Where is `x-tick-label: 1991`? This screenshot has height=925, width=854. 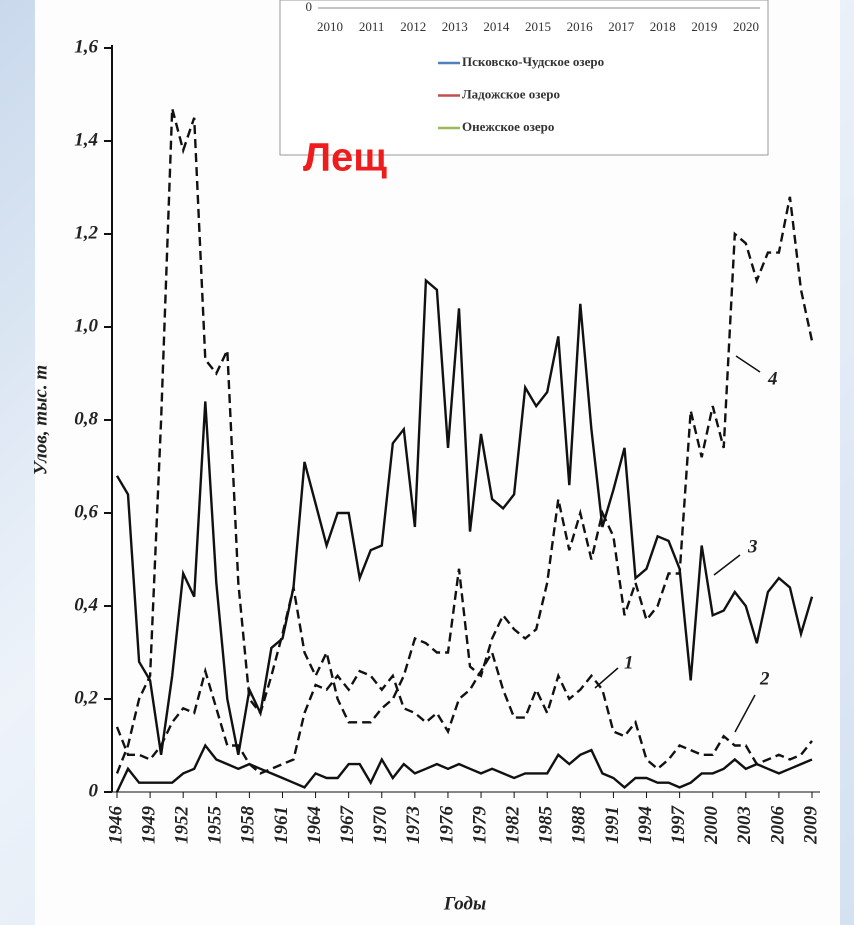
x-tick-label: 1991 is located at coordinates (612, 825).